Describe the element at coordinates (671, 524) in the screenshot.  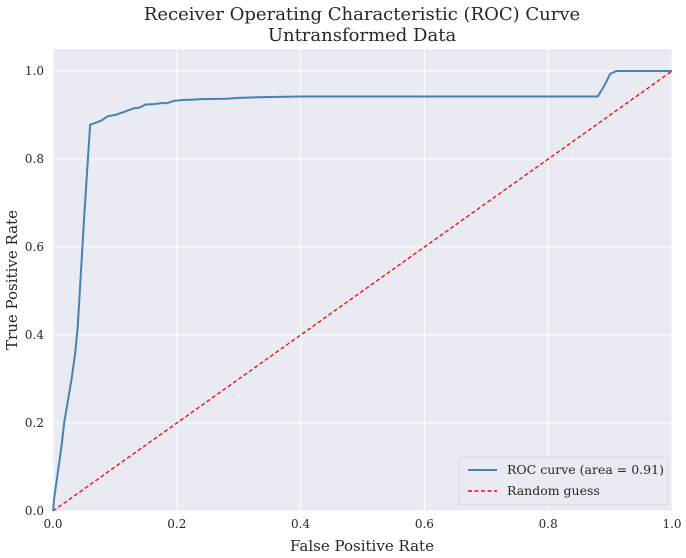
I see `x-tick-label: 1.0` at that location.